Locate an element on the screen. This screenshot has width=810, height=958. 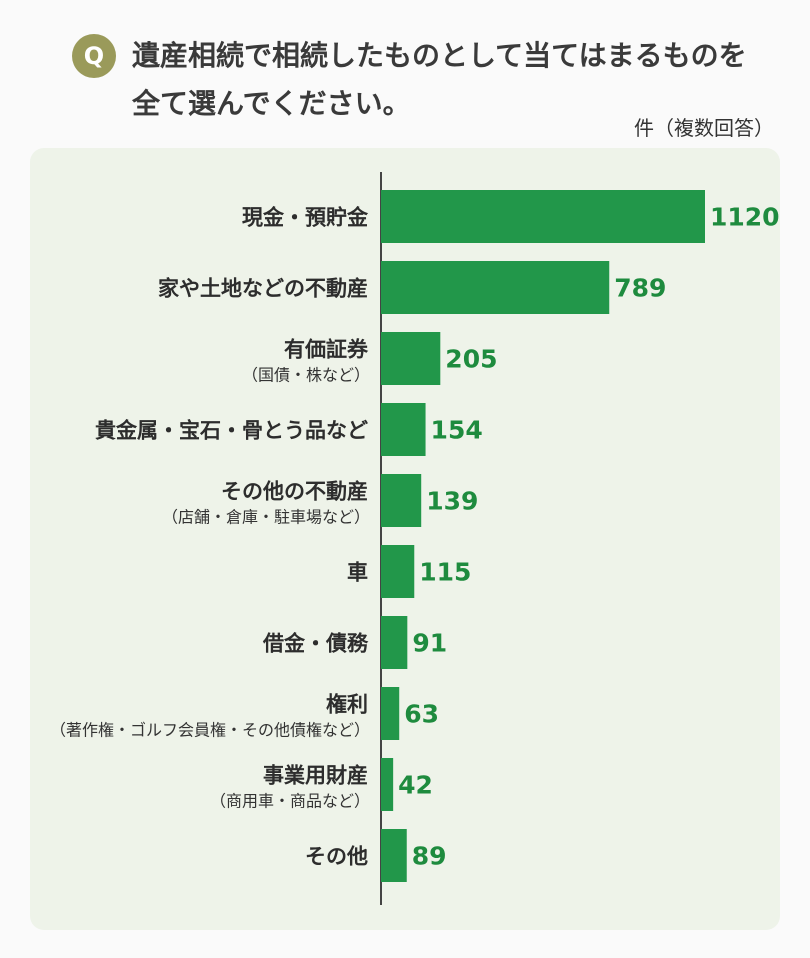
category-label-2: 有価証券 is located at coordinates (326, 350).